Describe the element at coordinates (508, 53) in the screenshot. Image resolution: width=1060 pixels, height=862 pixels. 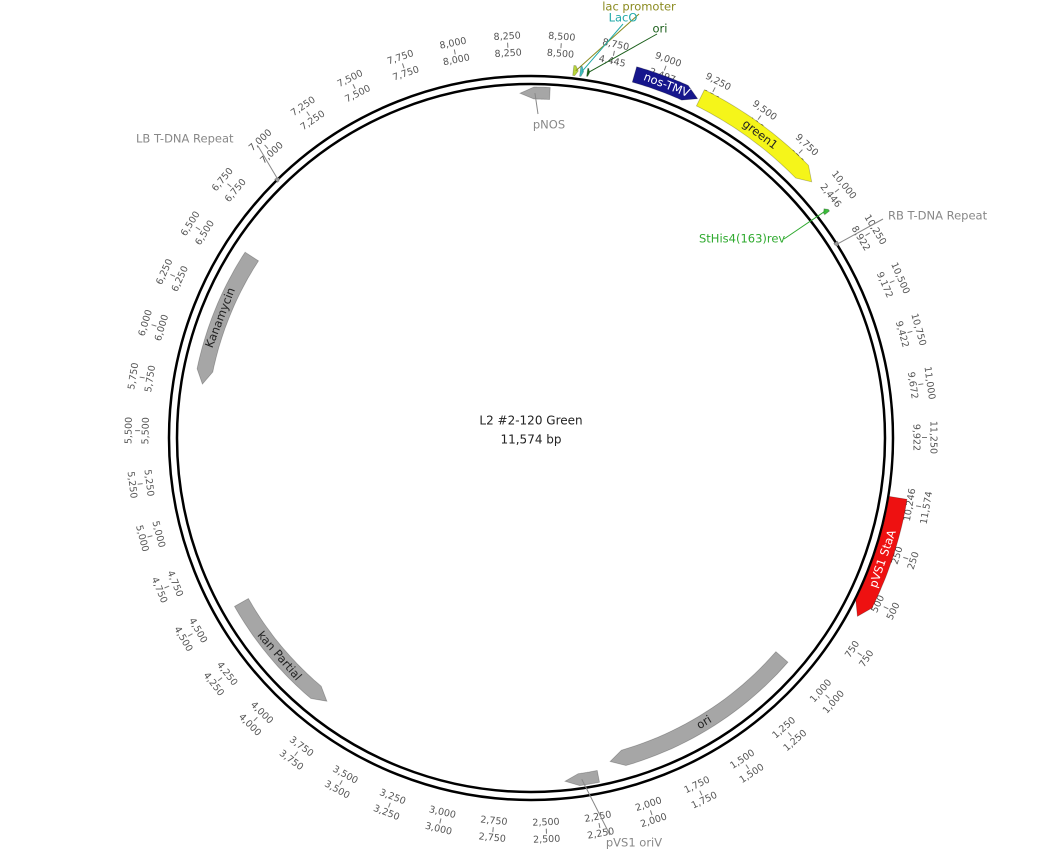
I see `tick-inner-label: 8,250` at that location.